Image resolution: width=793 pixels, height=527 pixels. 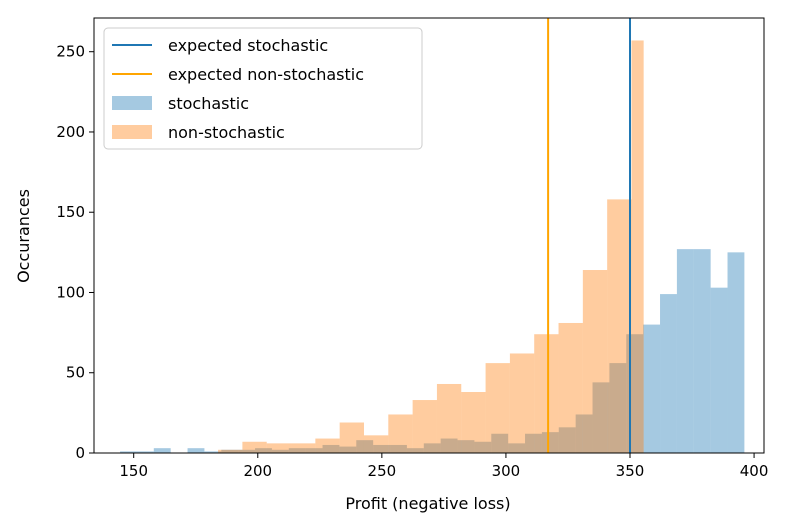 I want to click on legend-label-expected-stochastic: expected stochastic, so click(x=248, y=45).